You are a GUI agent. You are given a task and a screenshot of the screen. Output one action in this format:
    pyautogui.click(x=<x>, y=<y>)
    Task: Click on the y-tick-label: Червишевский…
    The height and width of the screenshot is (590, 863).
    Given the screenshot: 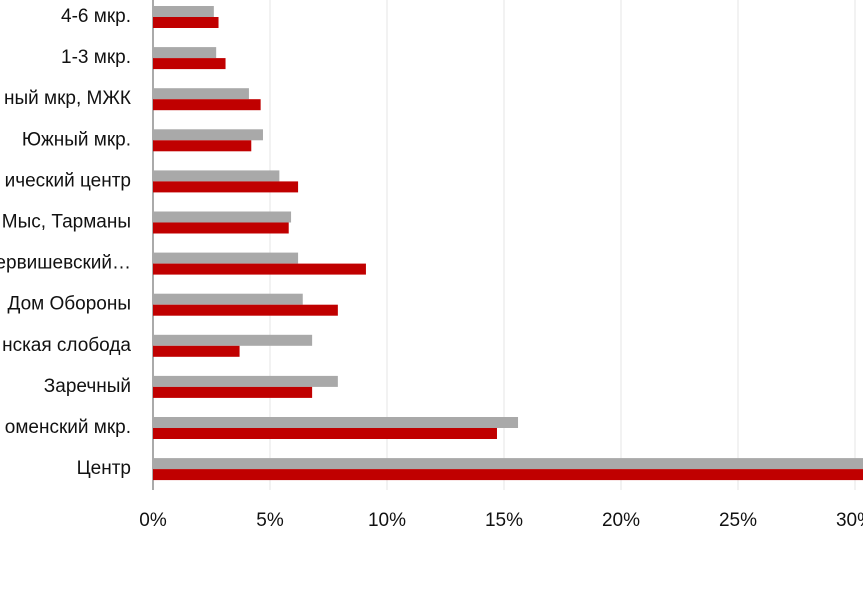 What is the action you would take?
    pyautogui.click(x=65, y=263)
    